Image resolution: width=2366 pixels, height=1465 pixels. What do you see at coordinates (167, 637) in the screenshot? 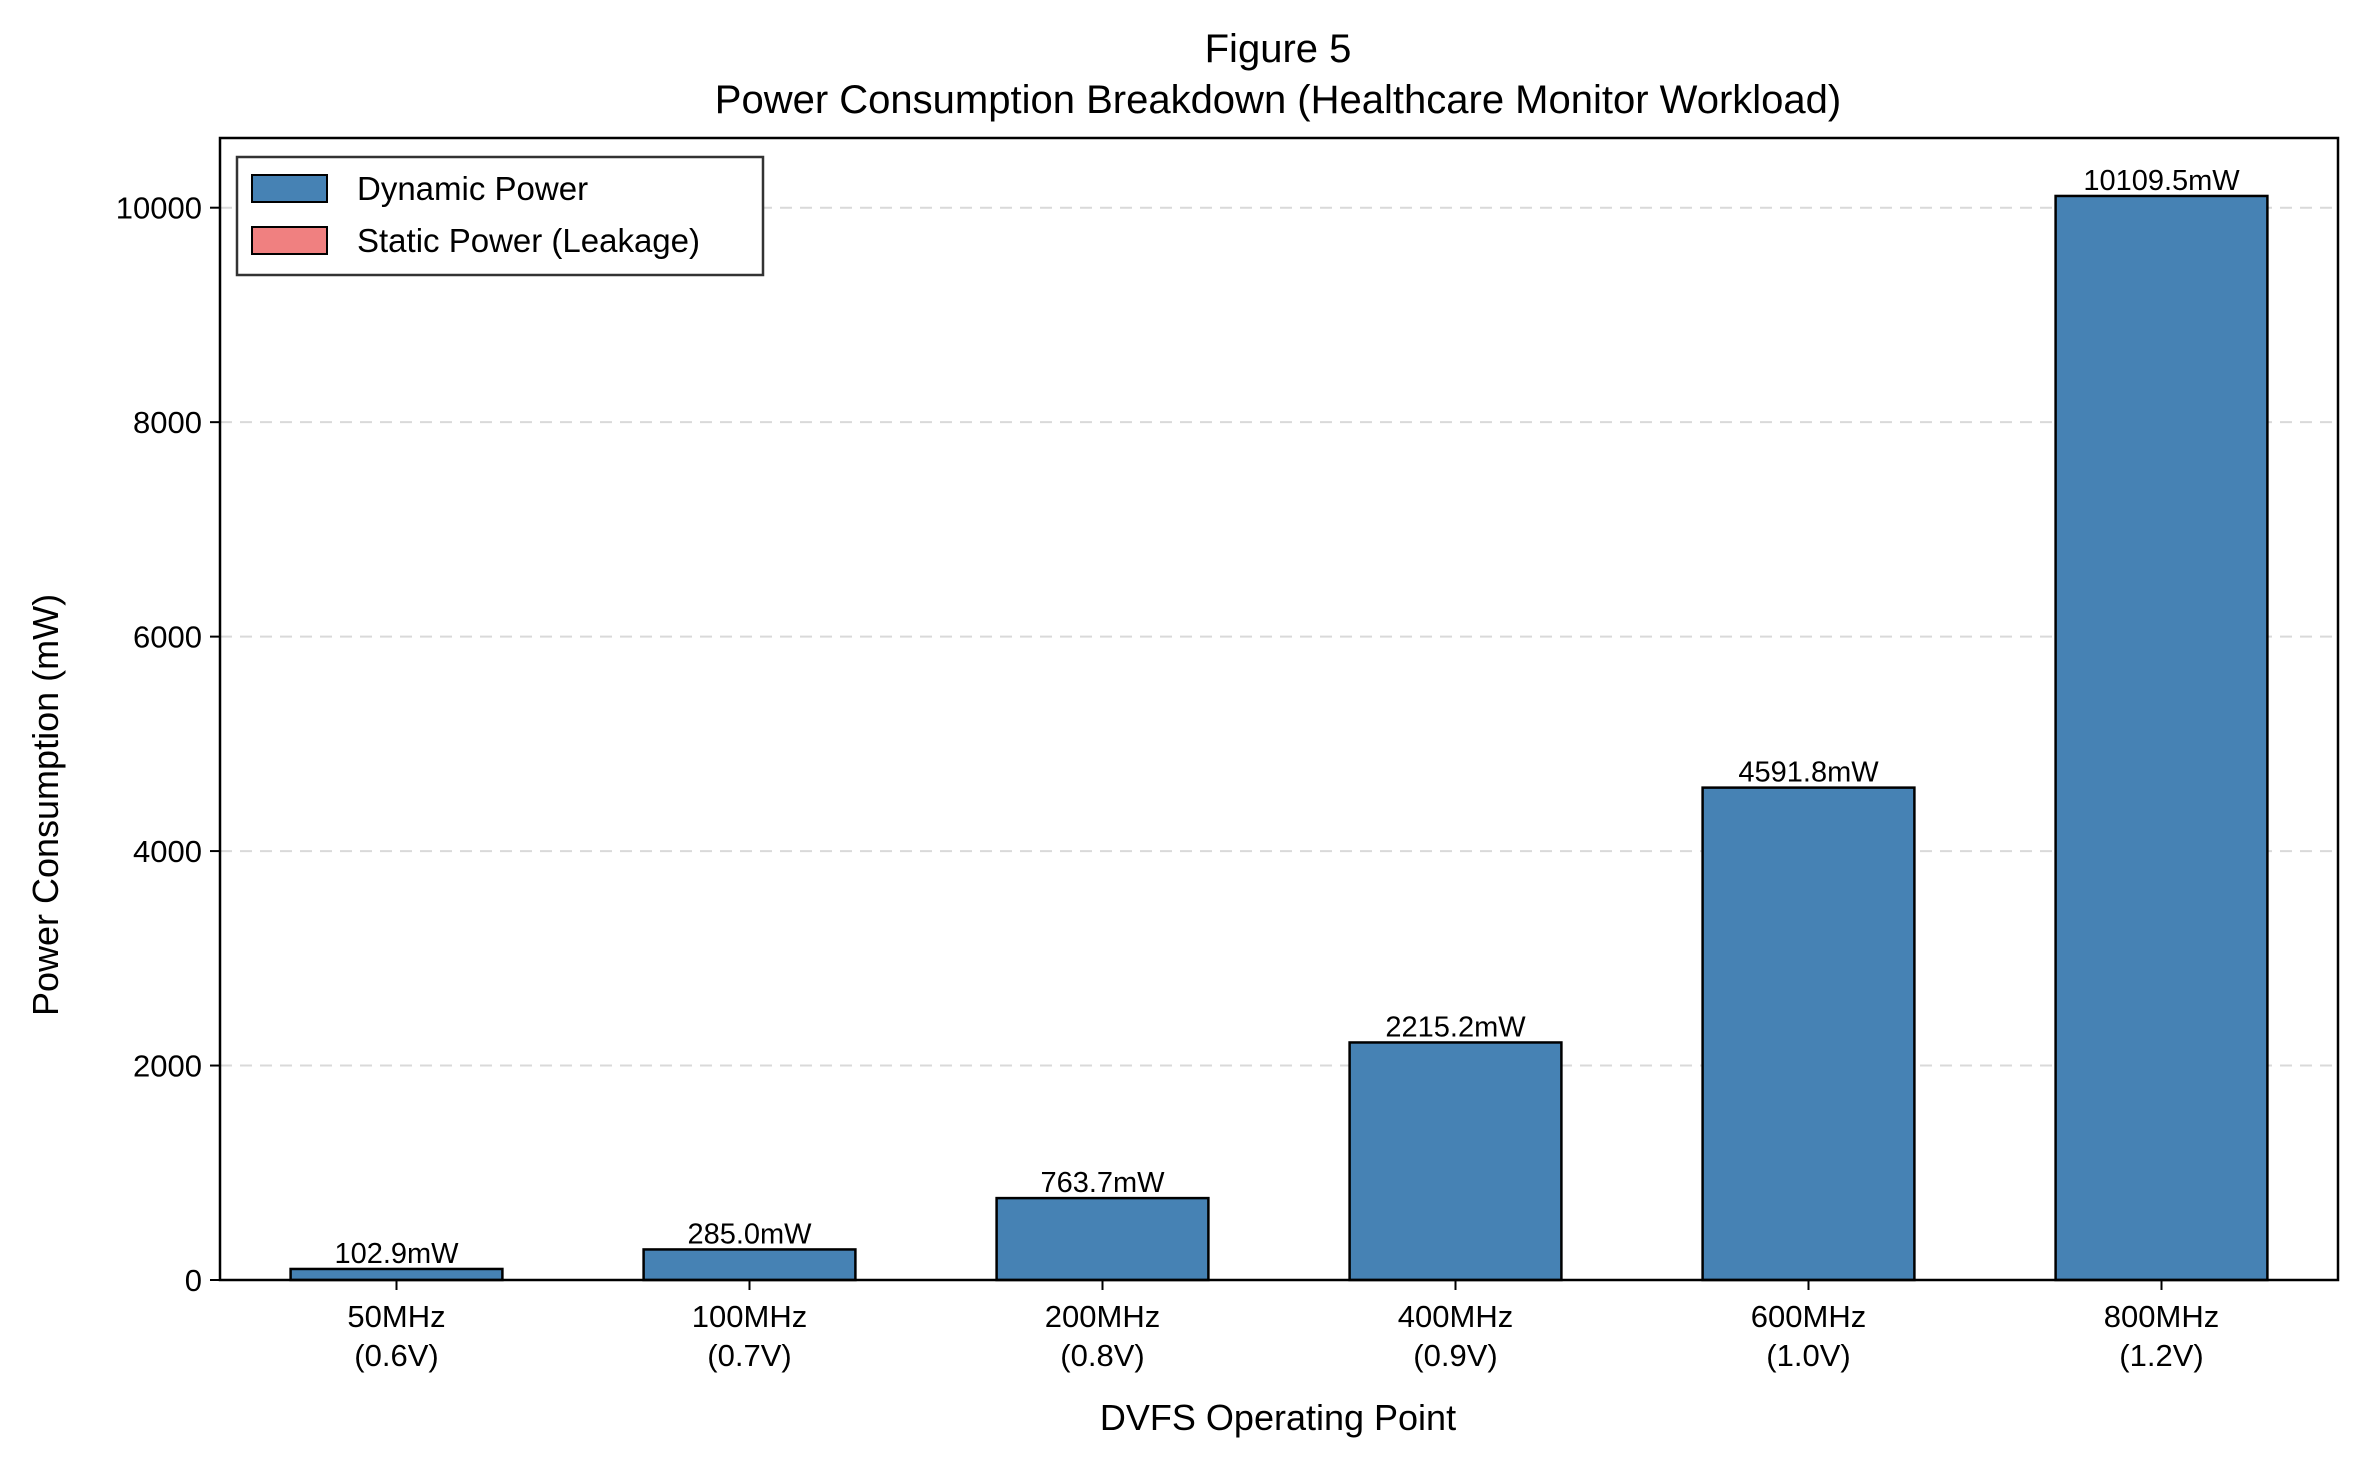
I see `y-tick-label: 6000` at bounding box center [167, 637].